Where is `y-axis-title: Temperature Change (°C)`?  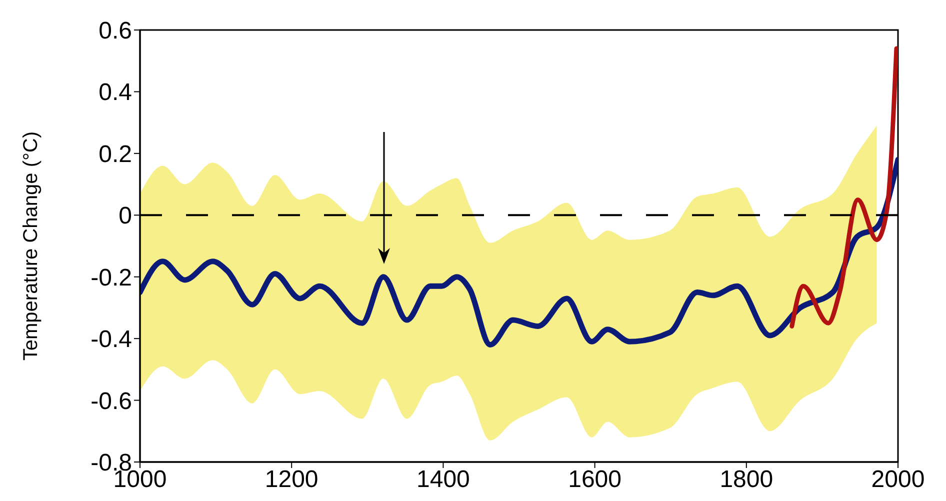
y-axis-title: Temperature Change (°C) is located at coordinates (31, 246).